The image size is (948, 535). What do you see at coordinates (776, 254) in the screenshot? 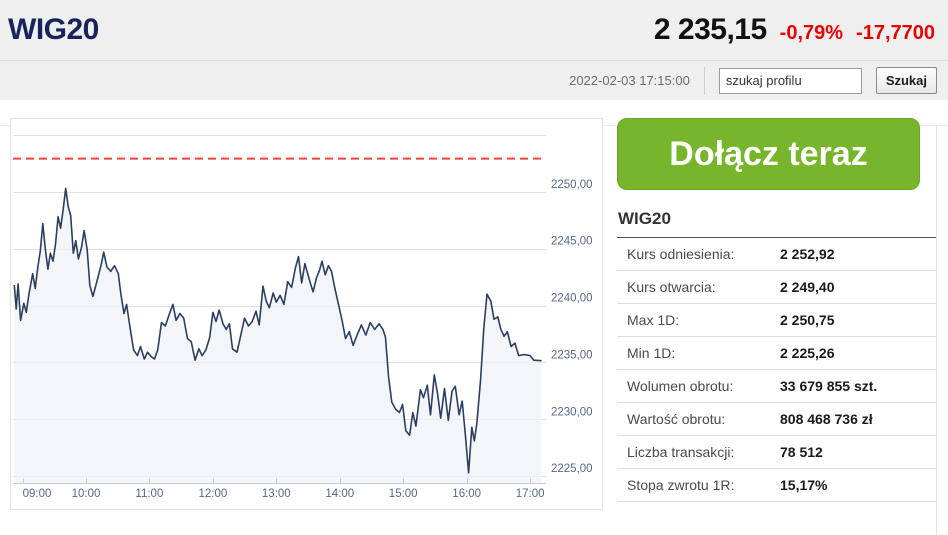
I see `stats-row: Kurs odniesienia: 2 252,92` at bounding box center [776, 254].